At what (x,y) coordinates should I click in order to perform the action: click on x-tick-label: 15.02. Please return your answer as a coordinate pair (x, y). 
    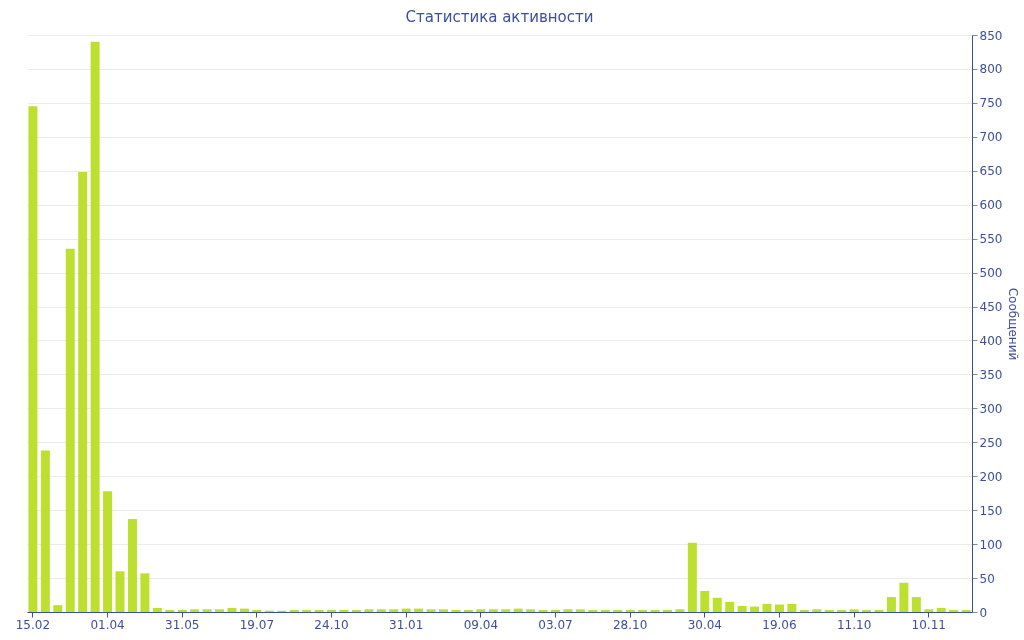
    Looking at the image, I should click on (33, 624).